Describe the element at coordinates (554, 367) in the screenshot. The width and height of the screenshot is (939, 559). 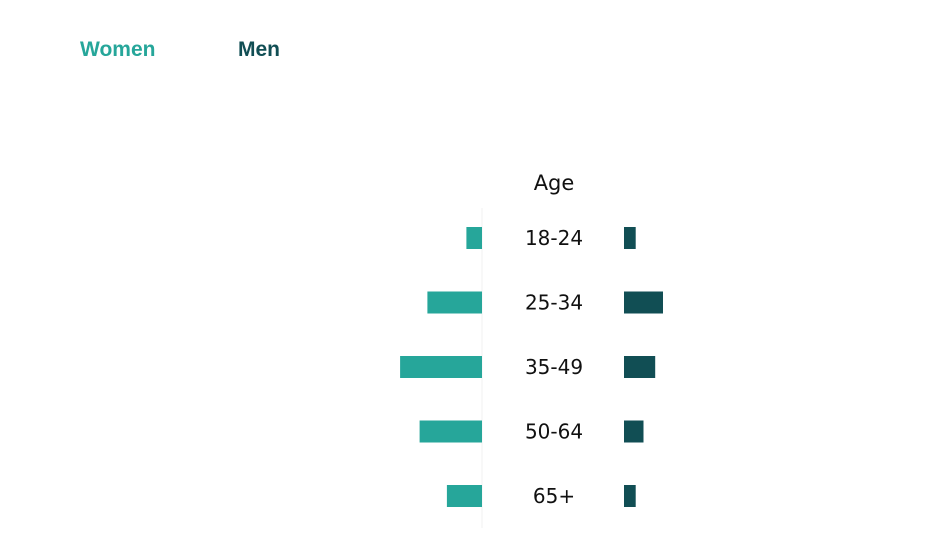
I see `category-label-35-49: 35-49` at that location.